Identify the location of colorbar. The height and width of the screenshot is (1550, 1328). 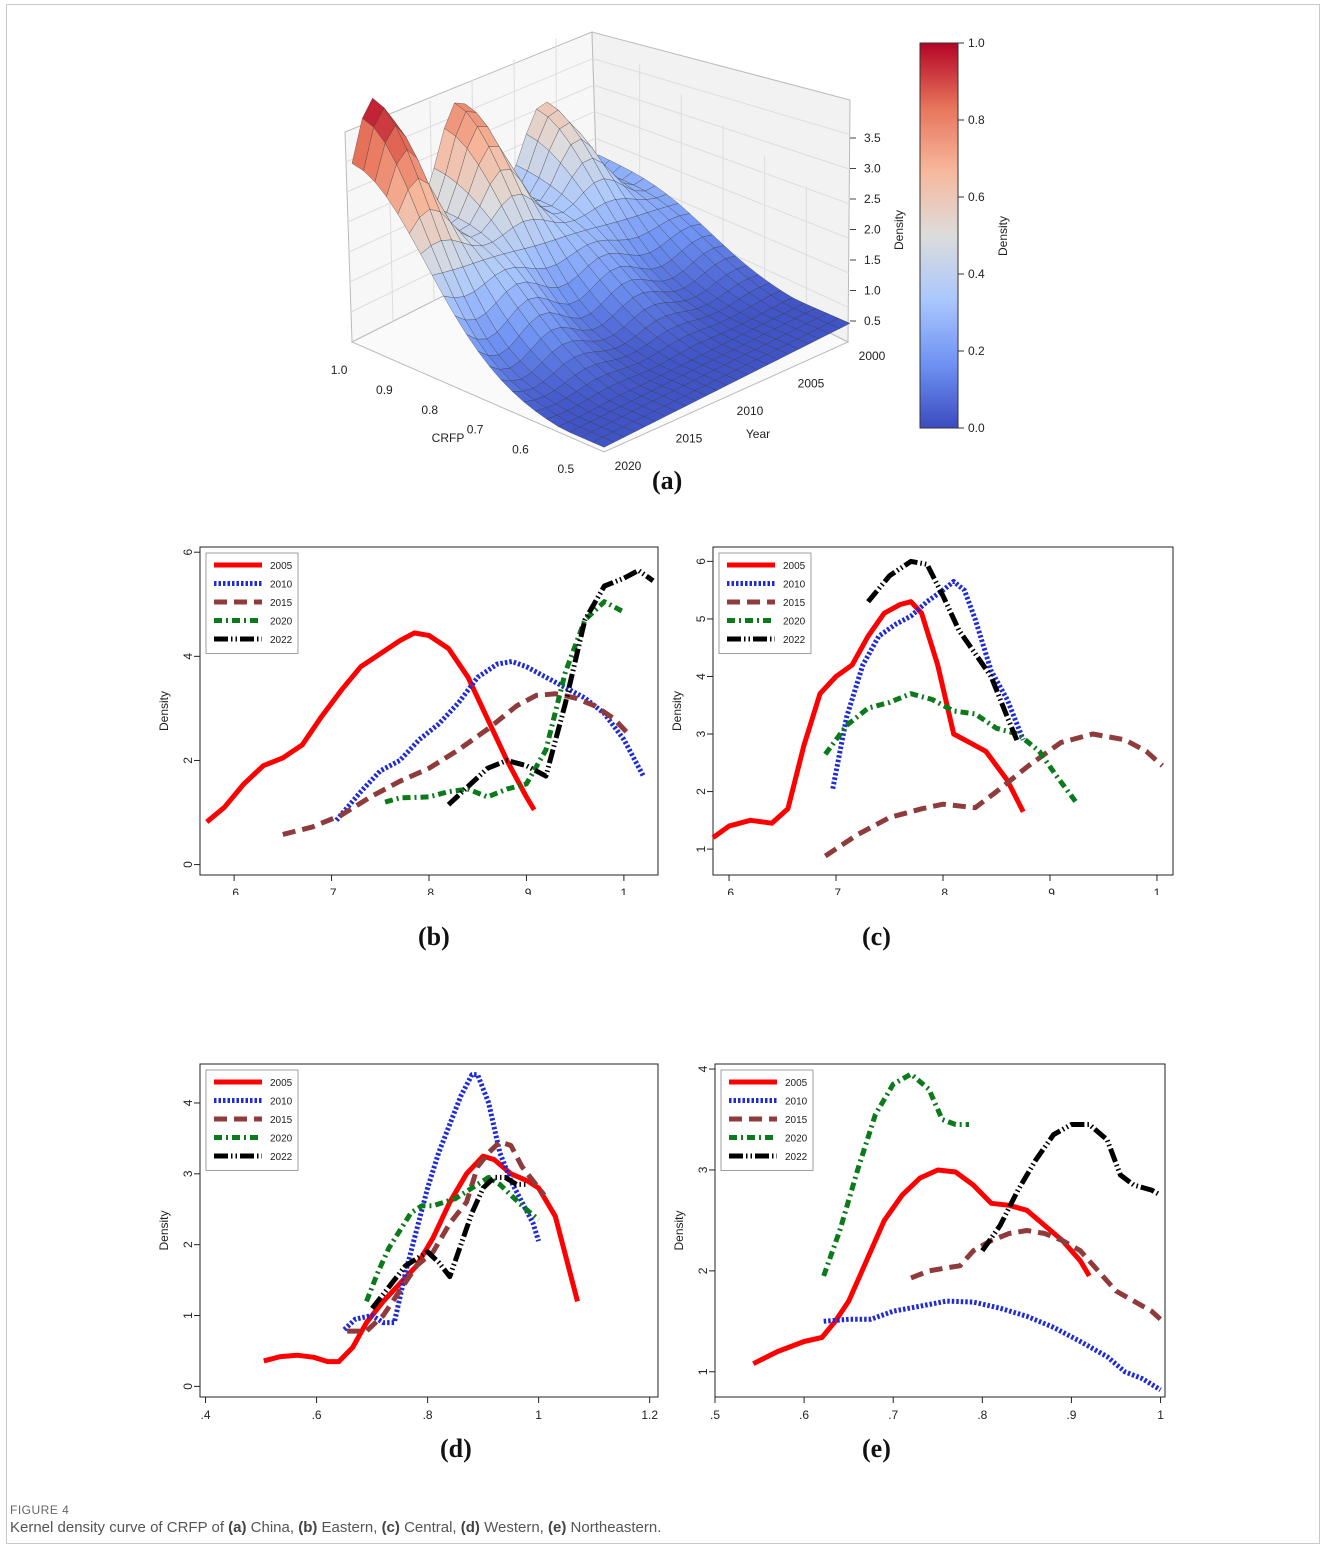
(939, 235).